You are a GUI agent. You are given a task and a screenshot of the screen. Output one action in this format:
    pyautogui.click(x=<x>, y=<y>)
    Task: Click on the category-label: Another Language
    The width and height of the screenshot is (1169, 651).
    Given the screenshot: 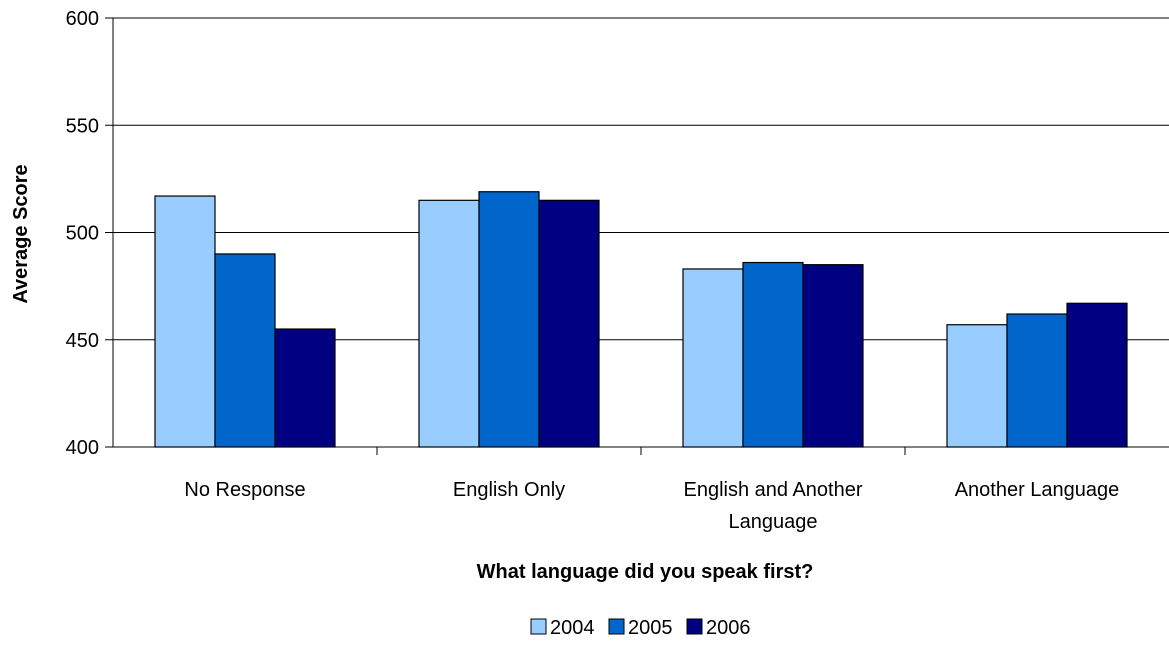 What is the action you would take?
    pyautogui.click(x=1037, y=490)
    